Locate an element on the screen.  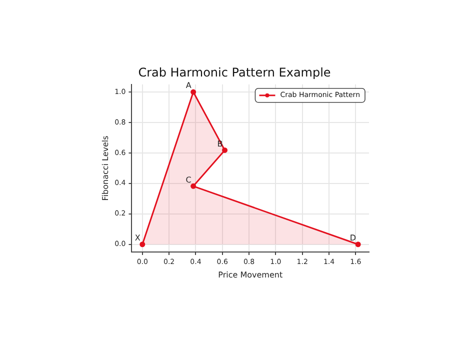
chart-title: Crab Harmonic Pattern Example is located at coordinates (234, 72).